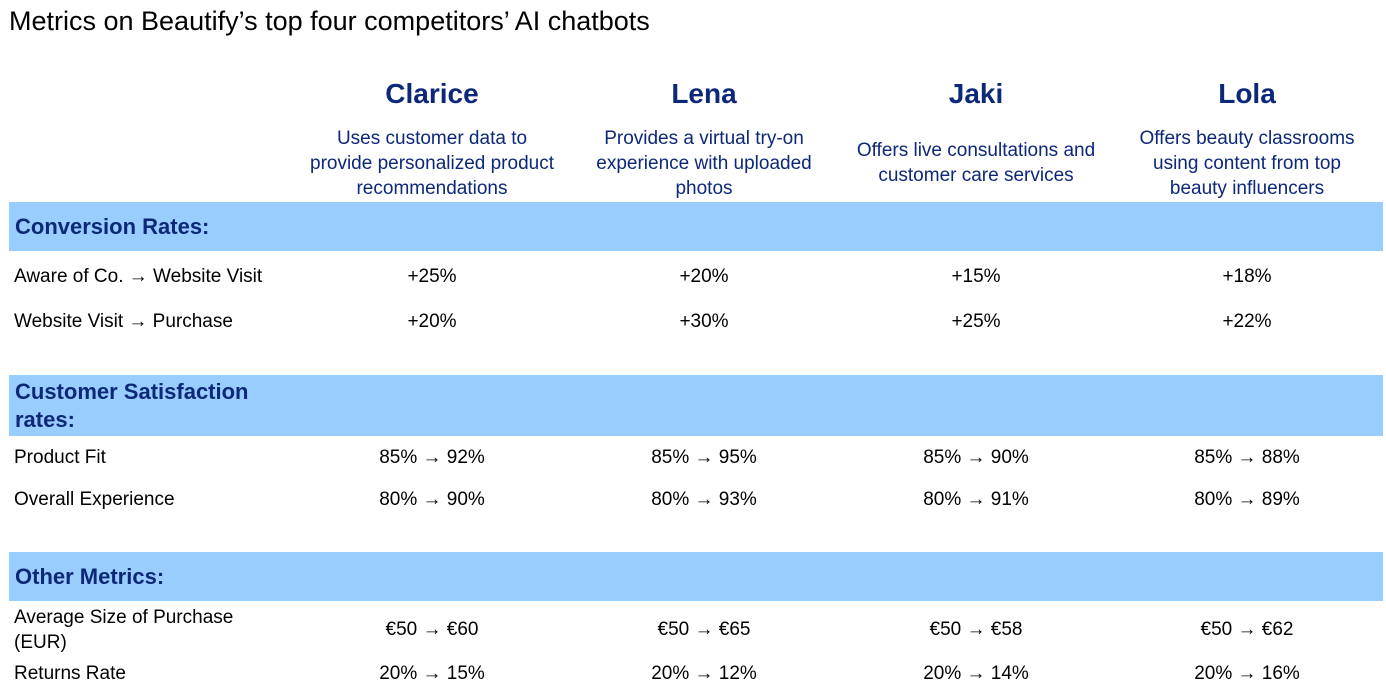  Describe the element at coordinates (138, 276) in the screenshot. I see `row-label: Aware of Co. → Website Visit` at that location.